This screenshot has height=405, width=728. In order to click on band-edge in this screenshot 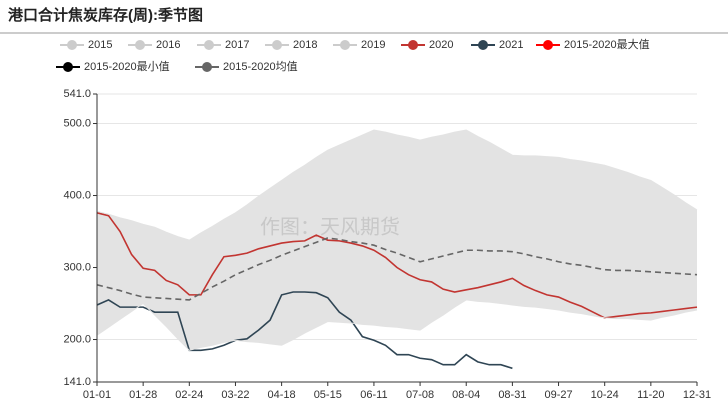, I will do `click(397, 325)`.